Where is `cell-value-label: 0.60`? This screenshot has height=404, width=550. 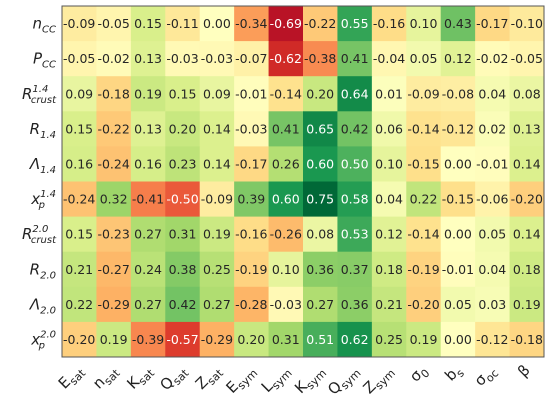 cell-value-label: 0.60 is located at coordinates (320, 163).